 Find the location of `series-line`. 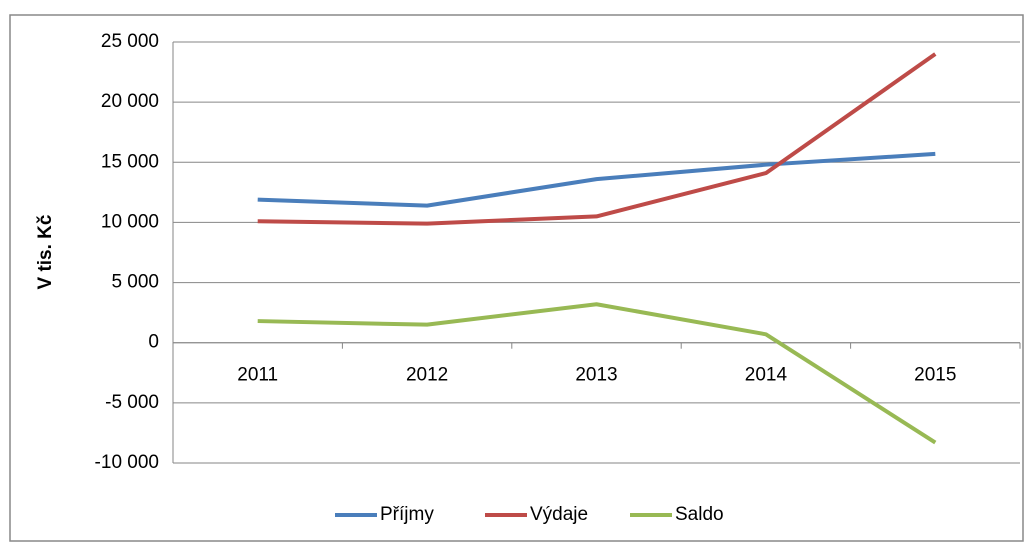

series-line is located at coordinates (596, 179).